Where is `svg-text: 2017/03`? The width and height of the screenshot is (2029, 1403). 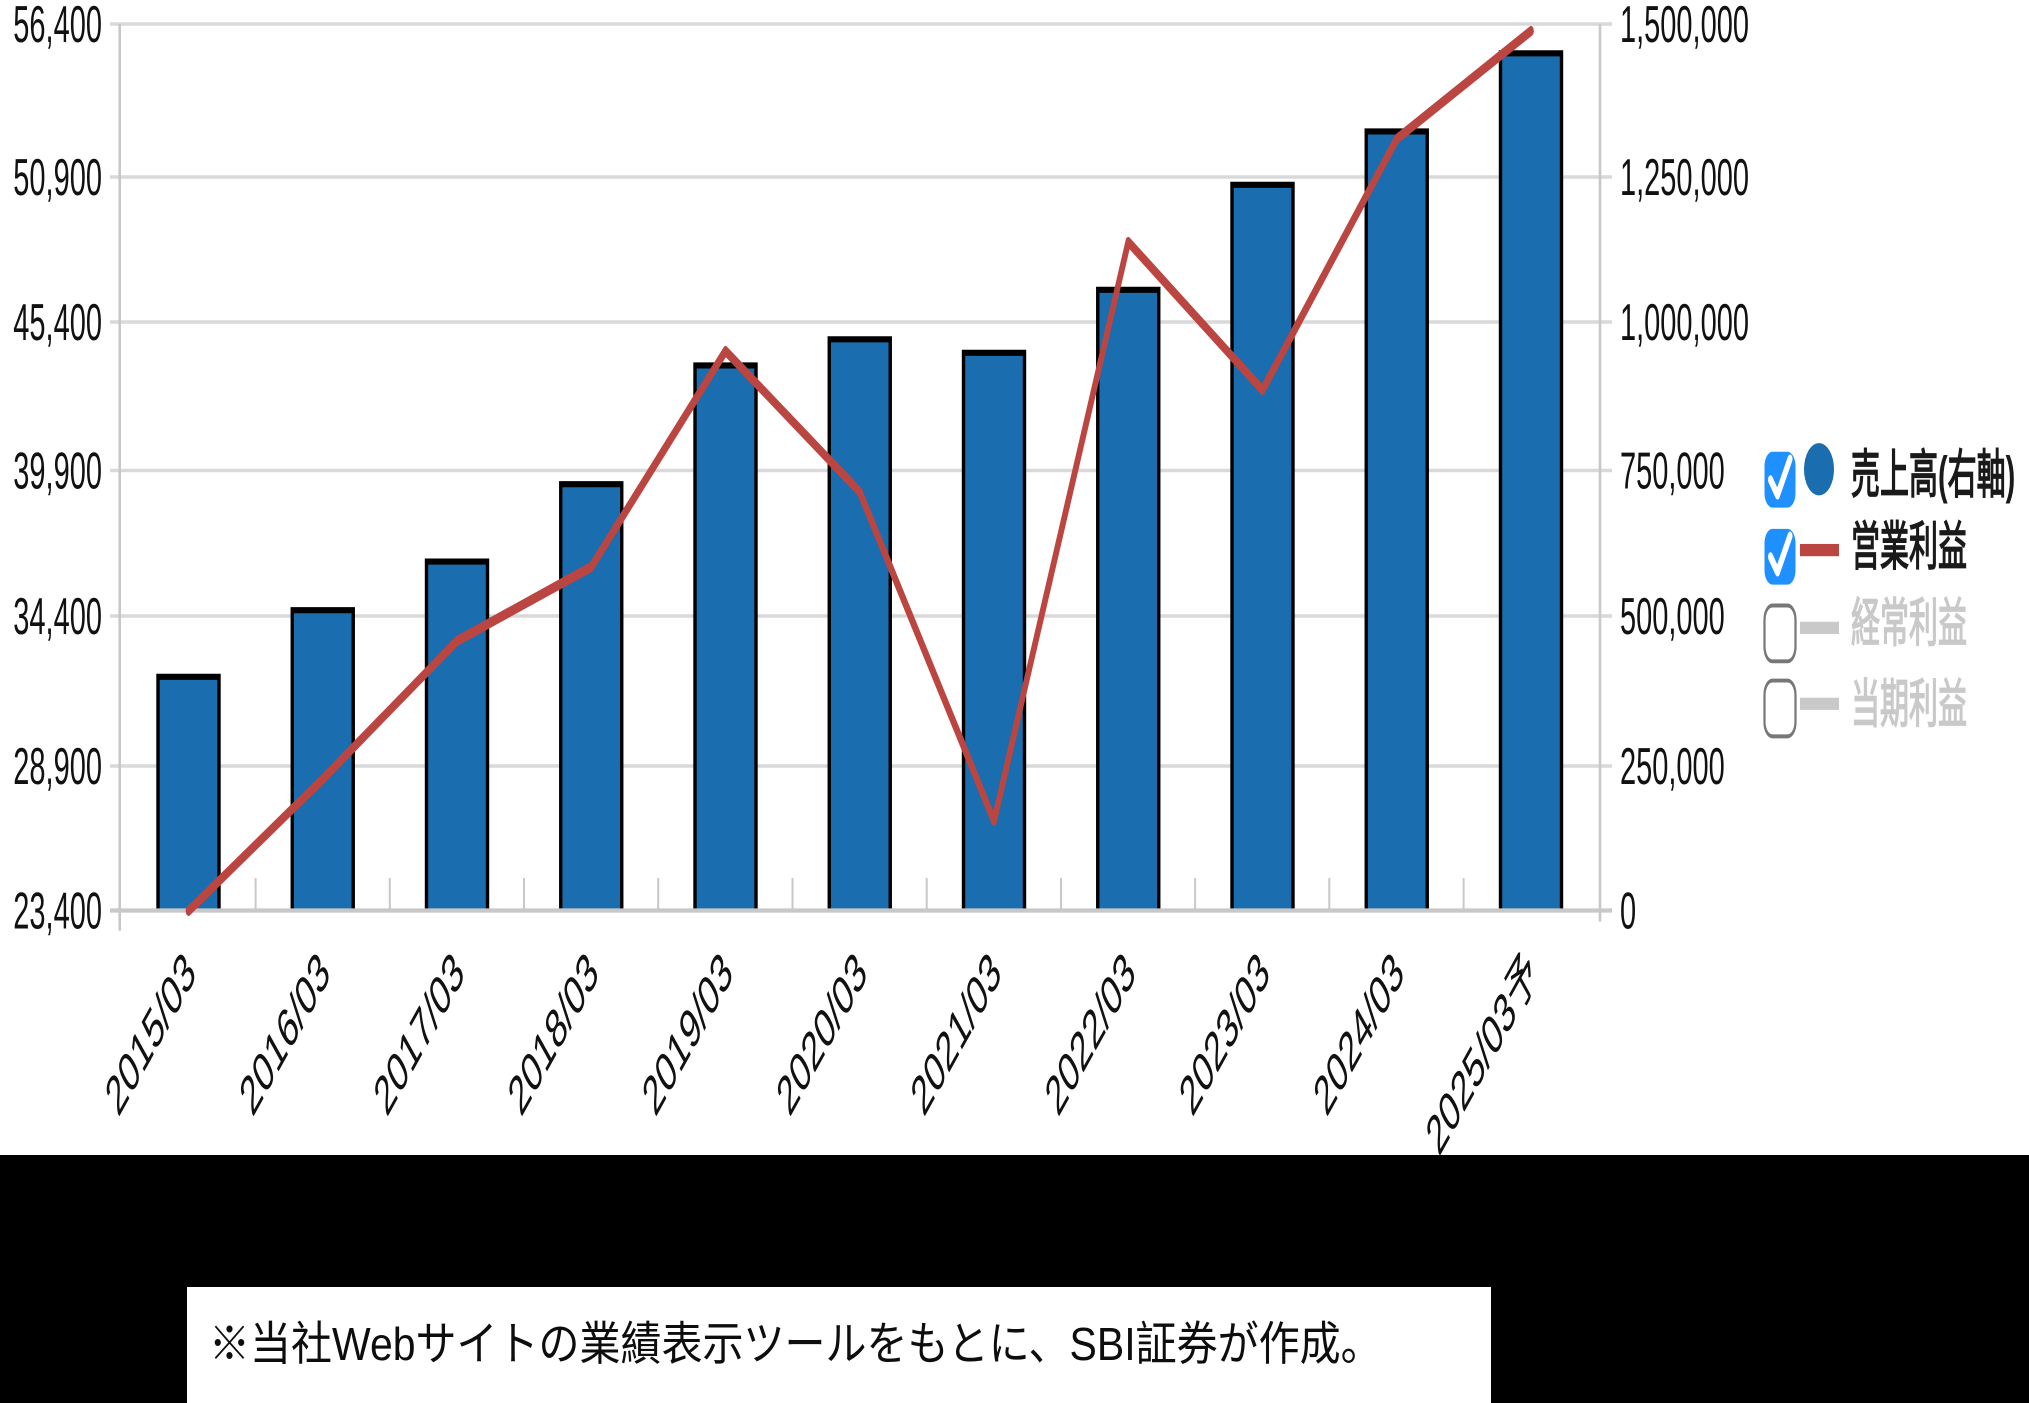 svg-text: 2017/03 is located at coordinates (419, 1033).